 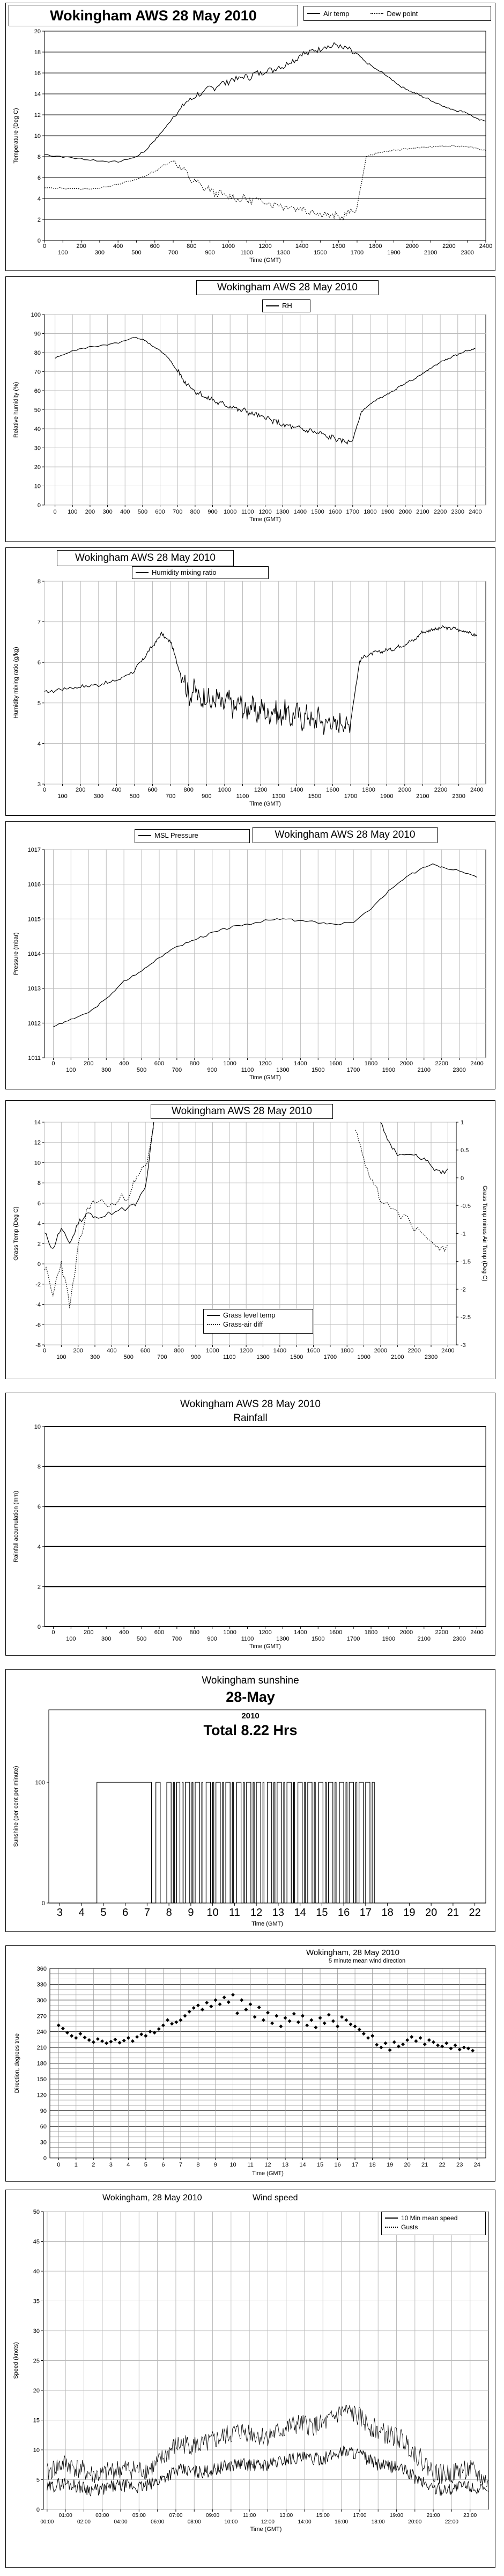 I want to click on legend-label: Humidity mixing ratio, so click(x=185, y=572).